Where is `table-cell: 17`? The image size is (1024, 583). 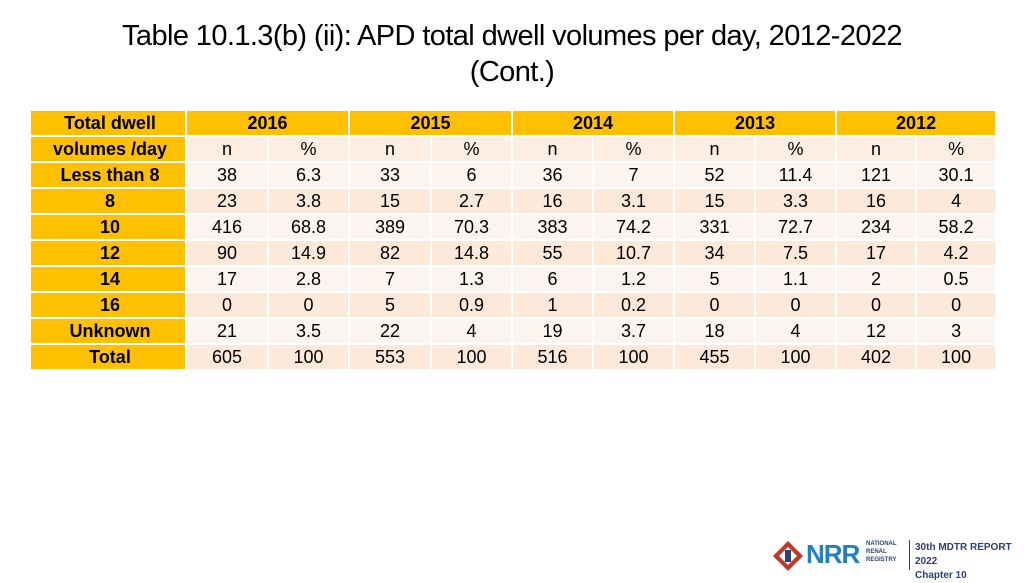 table-cell: 17 is located at coordinates (228, 280).